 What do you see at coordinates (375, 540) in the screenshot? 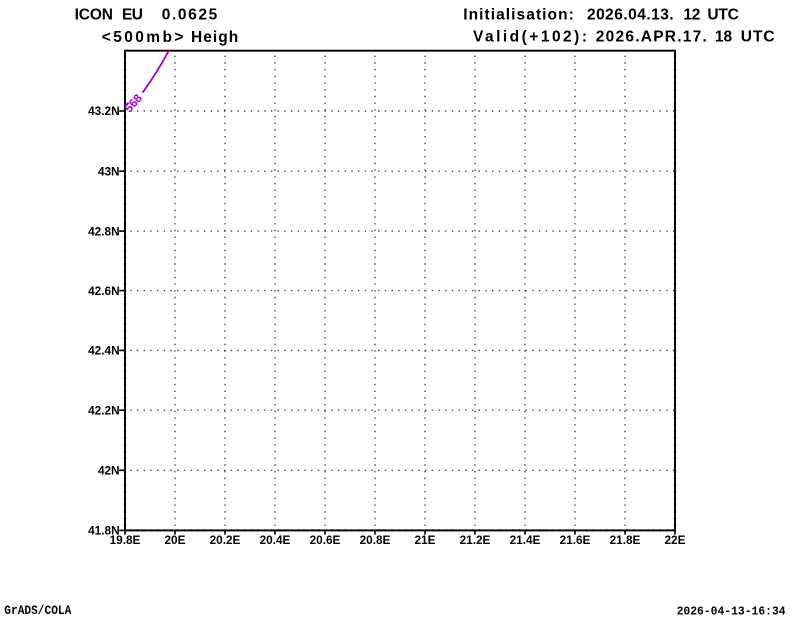
I see `svg-text: 20.8E` at bounding box center [375, 540].